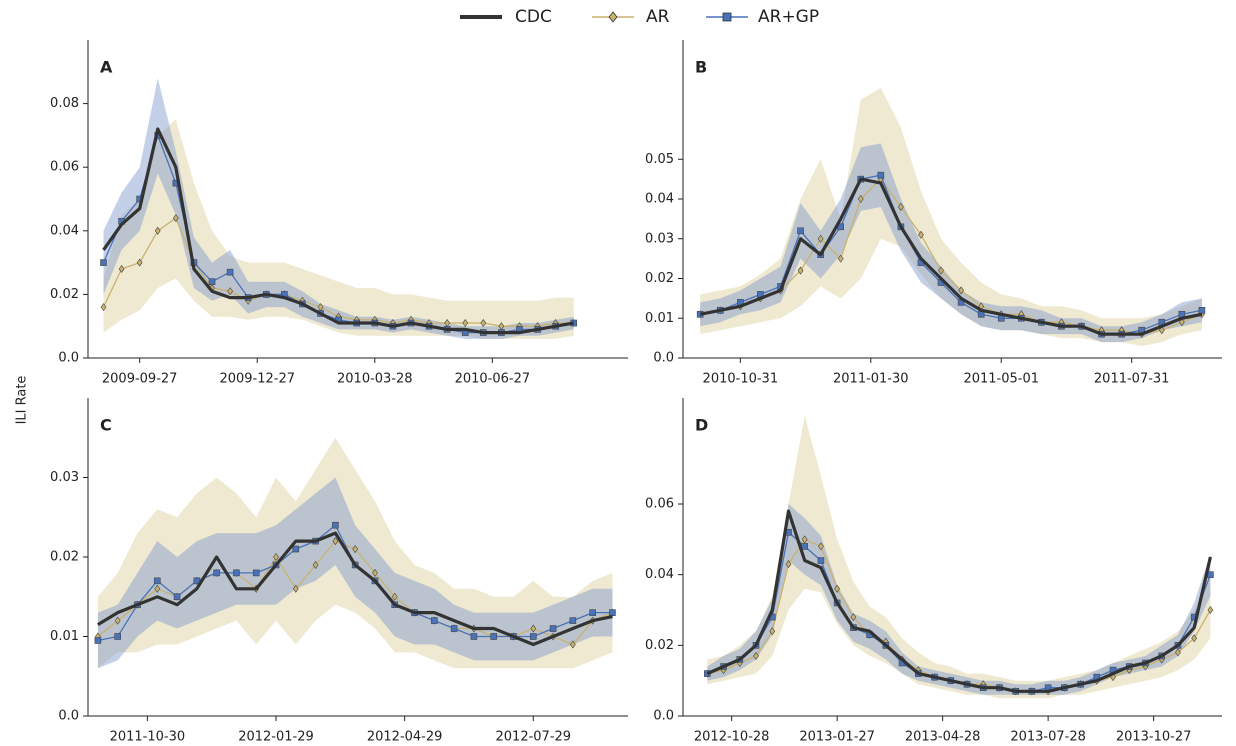 This screenshot has width=1236, height=746. Describe the element at coordinates (1048, 737) in the screenshot. I see `x-tick-label: 2013-07-28` at that location.